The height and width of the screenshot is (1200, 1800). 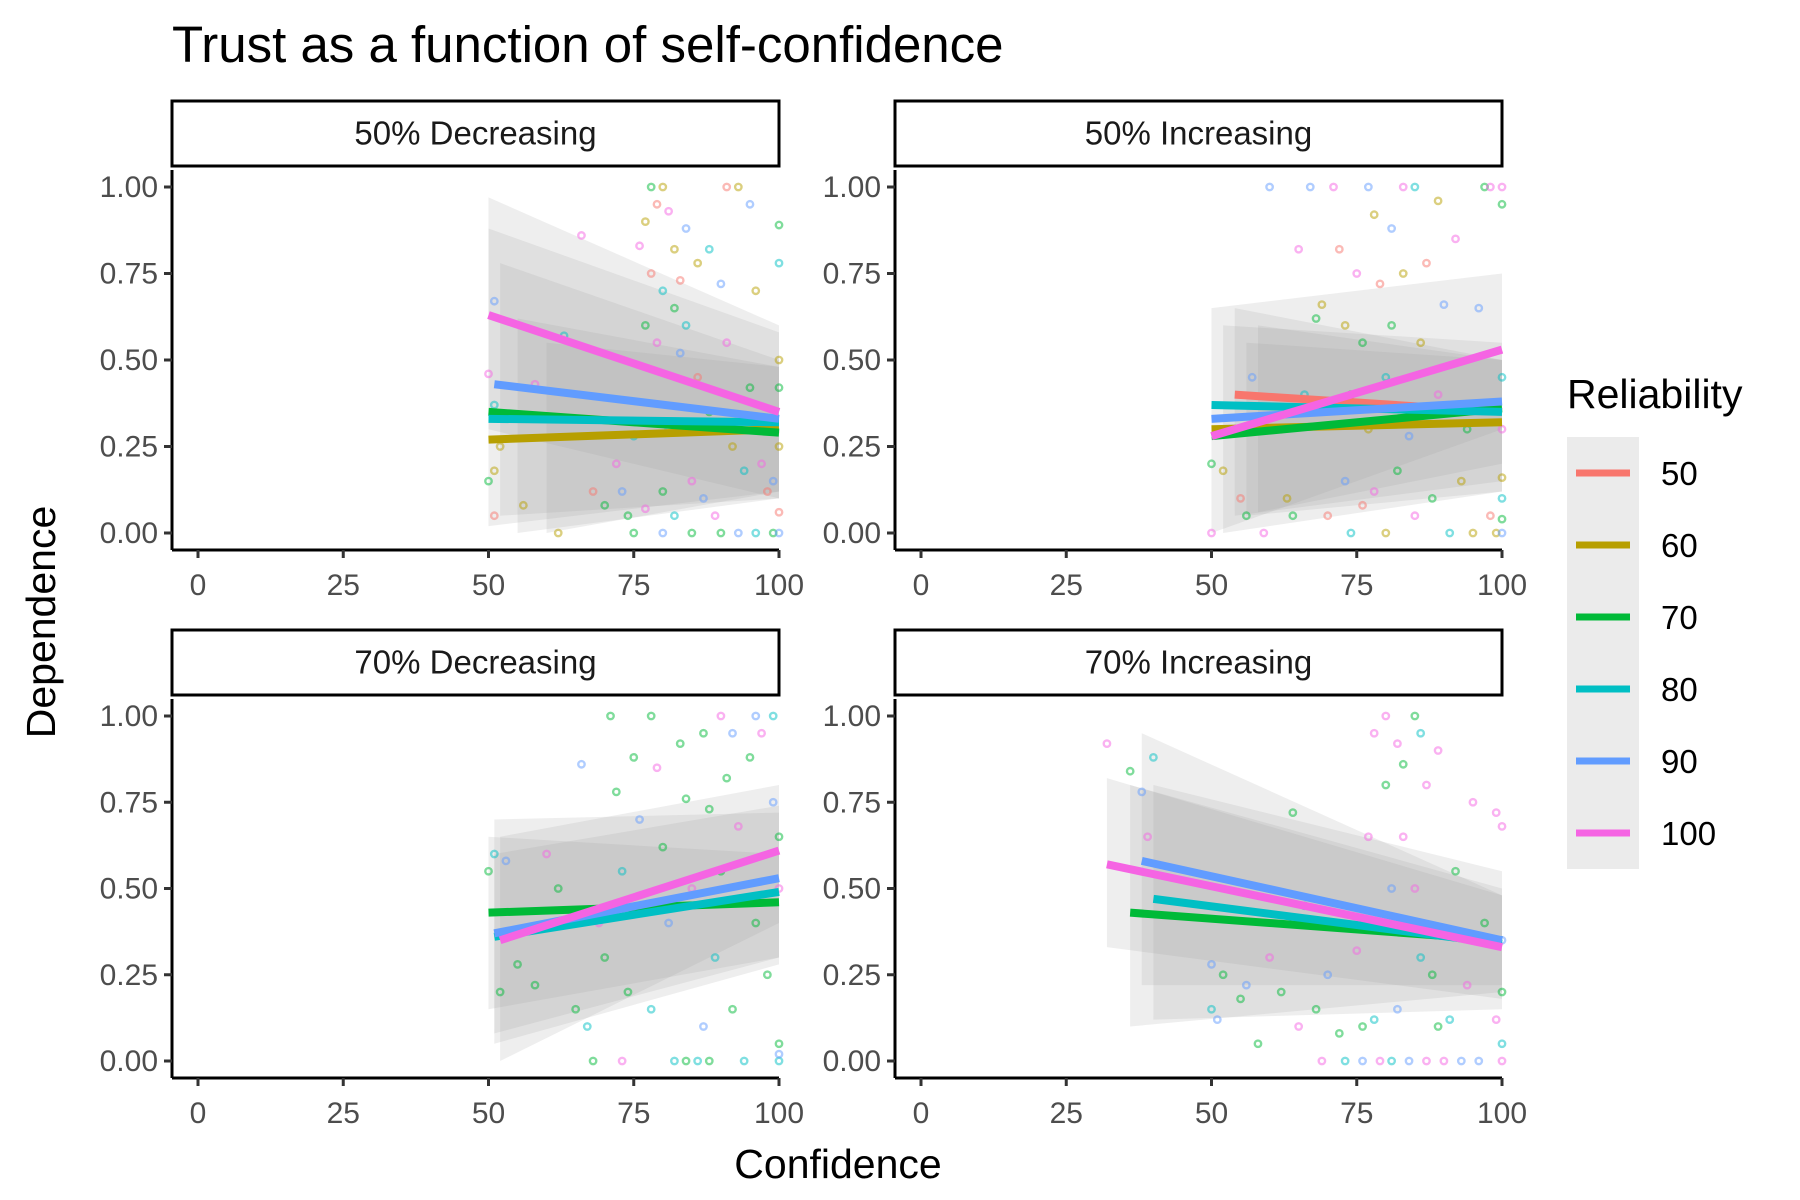 I want to click on confidence-band, so click(x=633, y=377).